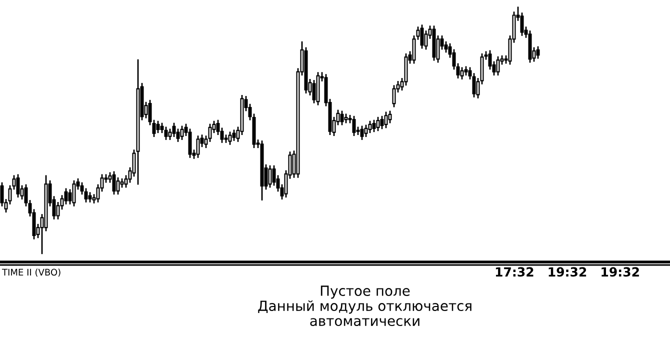 The width and height of the screenshot is (670, 351). Describe the element at coordinates (31, 272) in the screenshot. I see `text: TIME II (VBO)` at that location.